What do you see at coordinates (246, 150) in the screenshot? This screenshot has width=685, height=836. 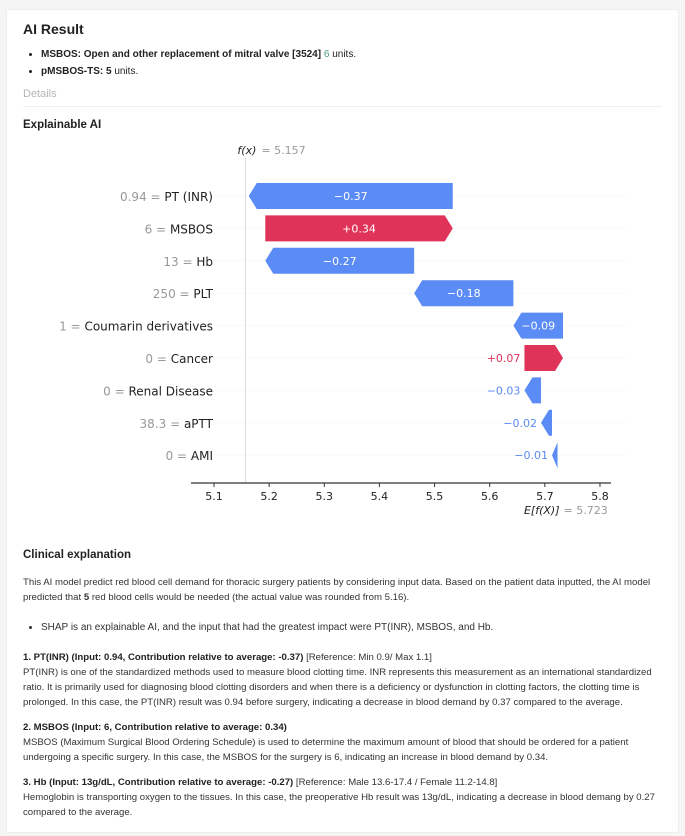 I see `fx-label: f(x)` at bounding box center [246, 150].